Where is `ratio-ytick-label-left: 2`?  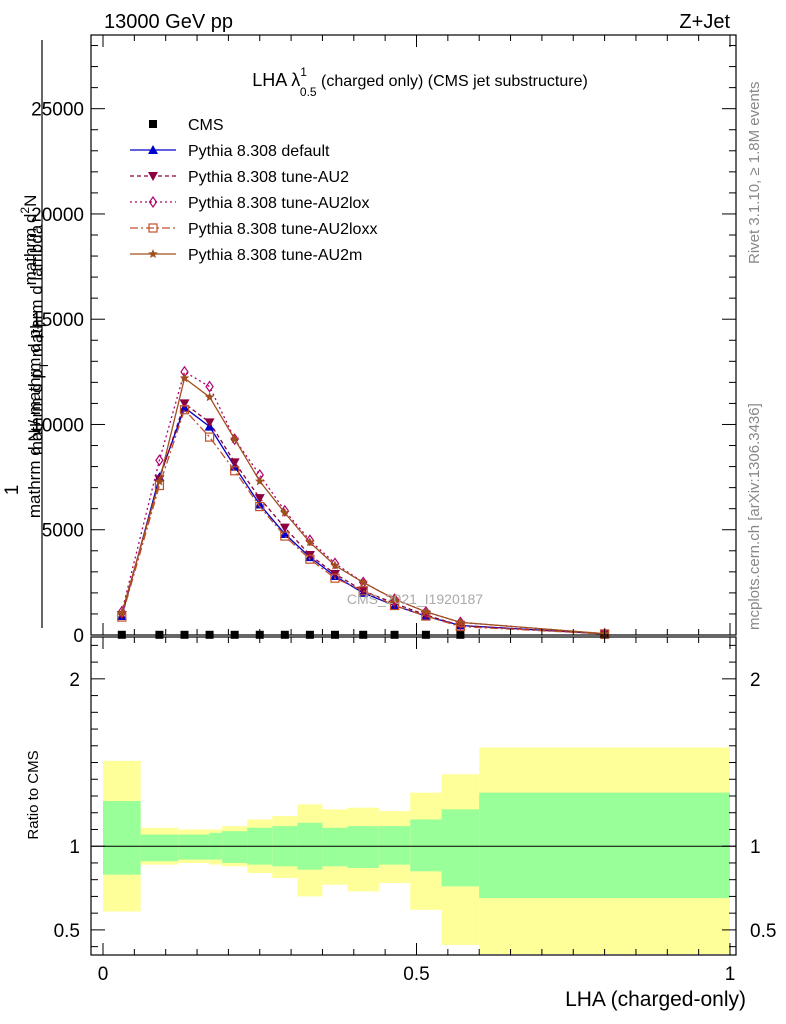 ratio-ytick-label-left: 2 is located at coordinates (74, 680).